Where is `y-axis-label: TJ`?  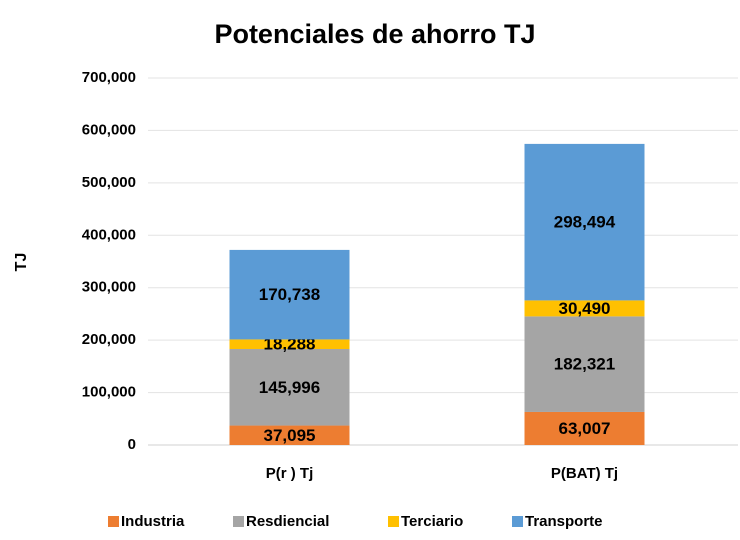 y-axis-label: TJ is located at coordinates (21, 262).